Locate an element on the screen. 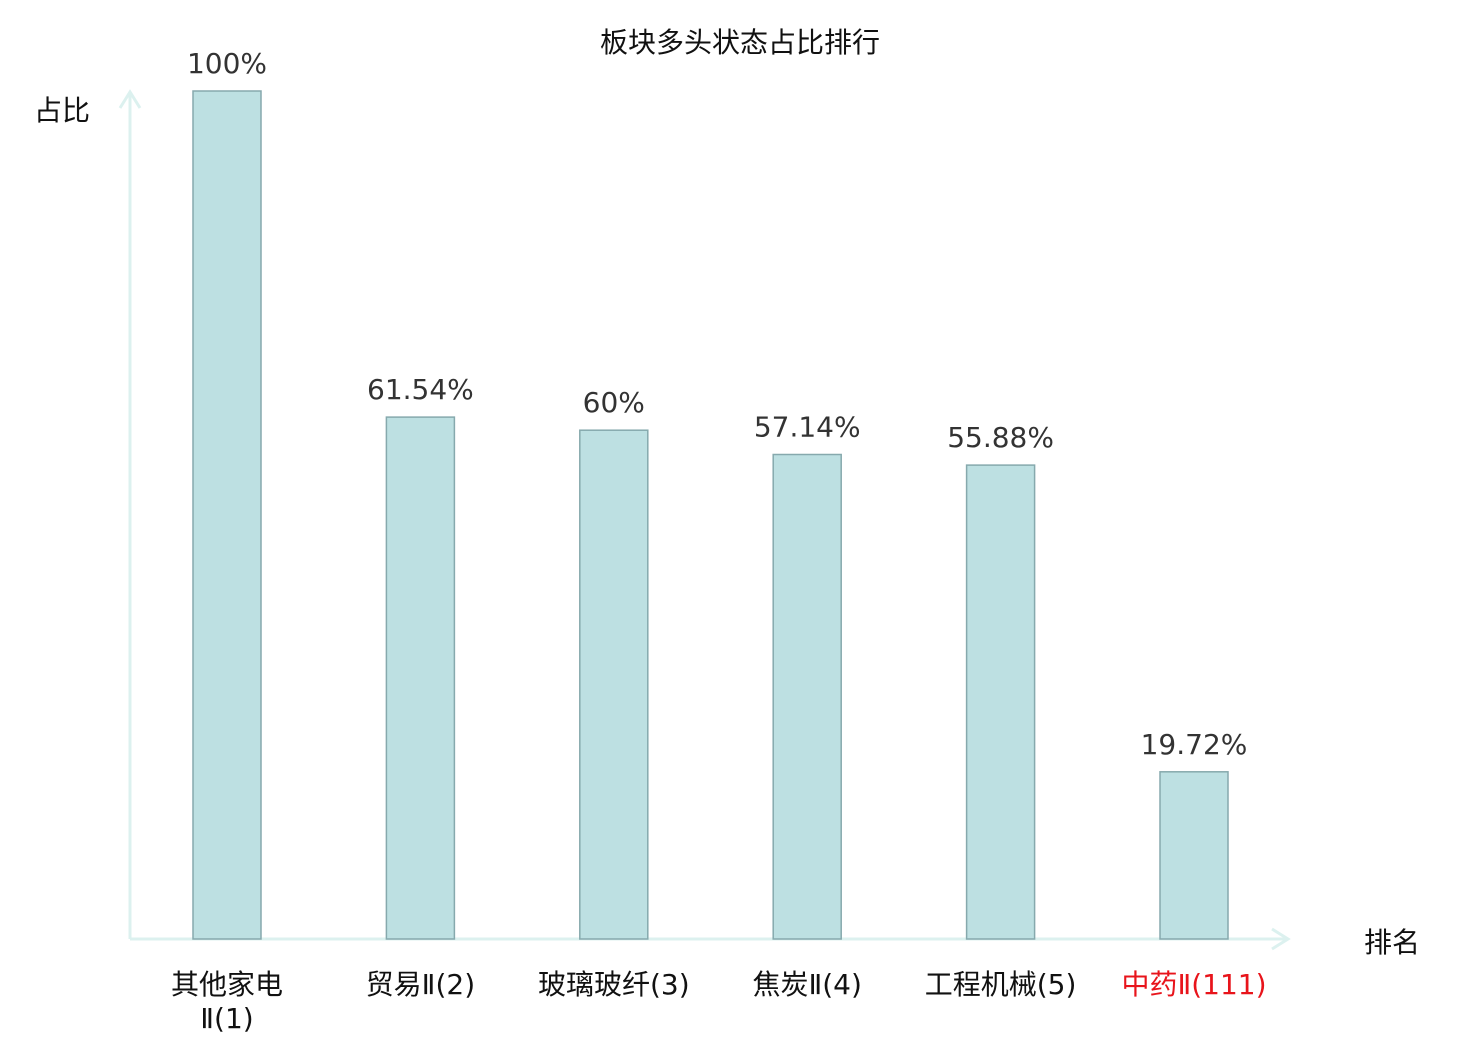  category-label: 焦炭Ⅱ(4) is located at coordinates (806, 984).